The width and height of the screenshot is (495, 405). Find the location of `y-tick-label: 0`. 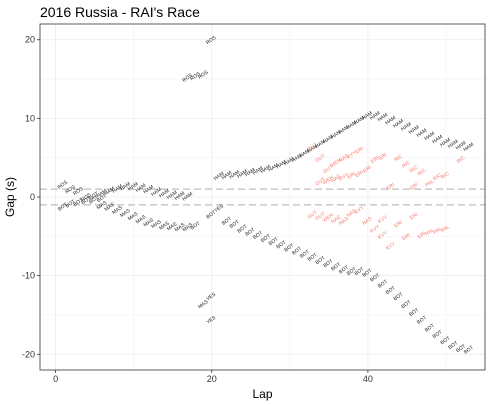

y-tick-label: 0 is located at coordinates (32, 197).